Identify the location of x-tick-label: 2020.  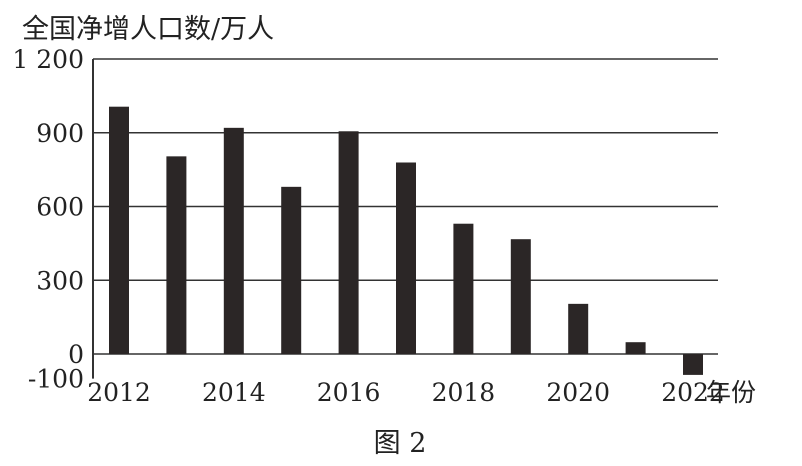
(578, 392).